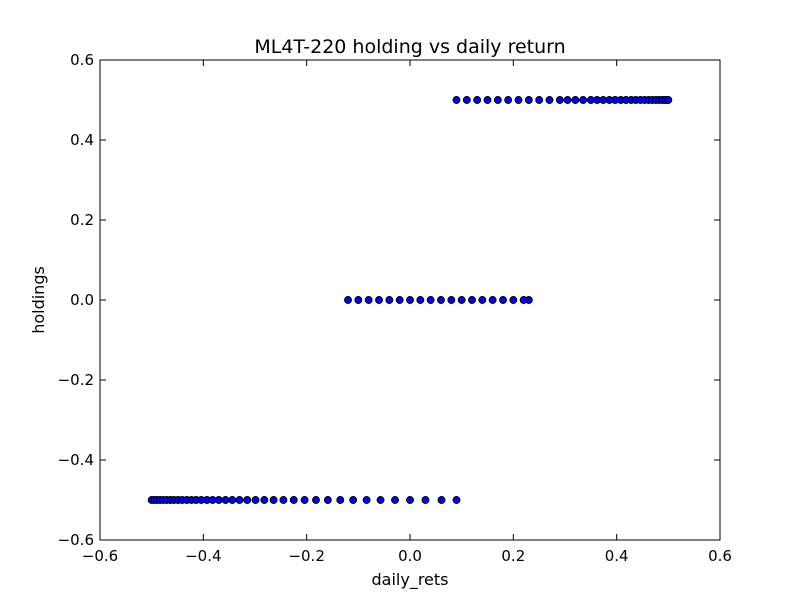  Describe the element at coordinates (306, 556) in the screenshot. I see `x-tick-label: −0.2` at that location.